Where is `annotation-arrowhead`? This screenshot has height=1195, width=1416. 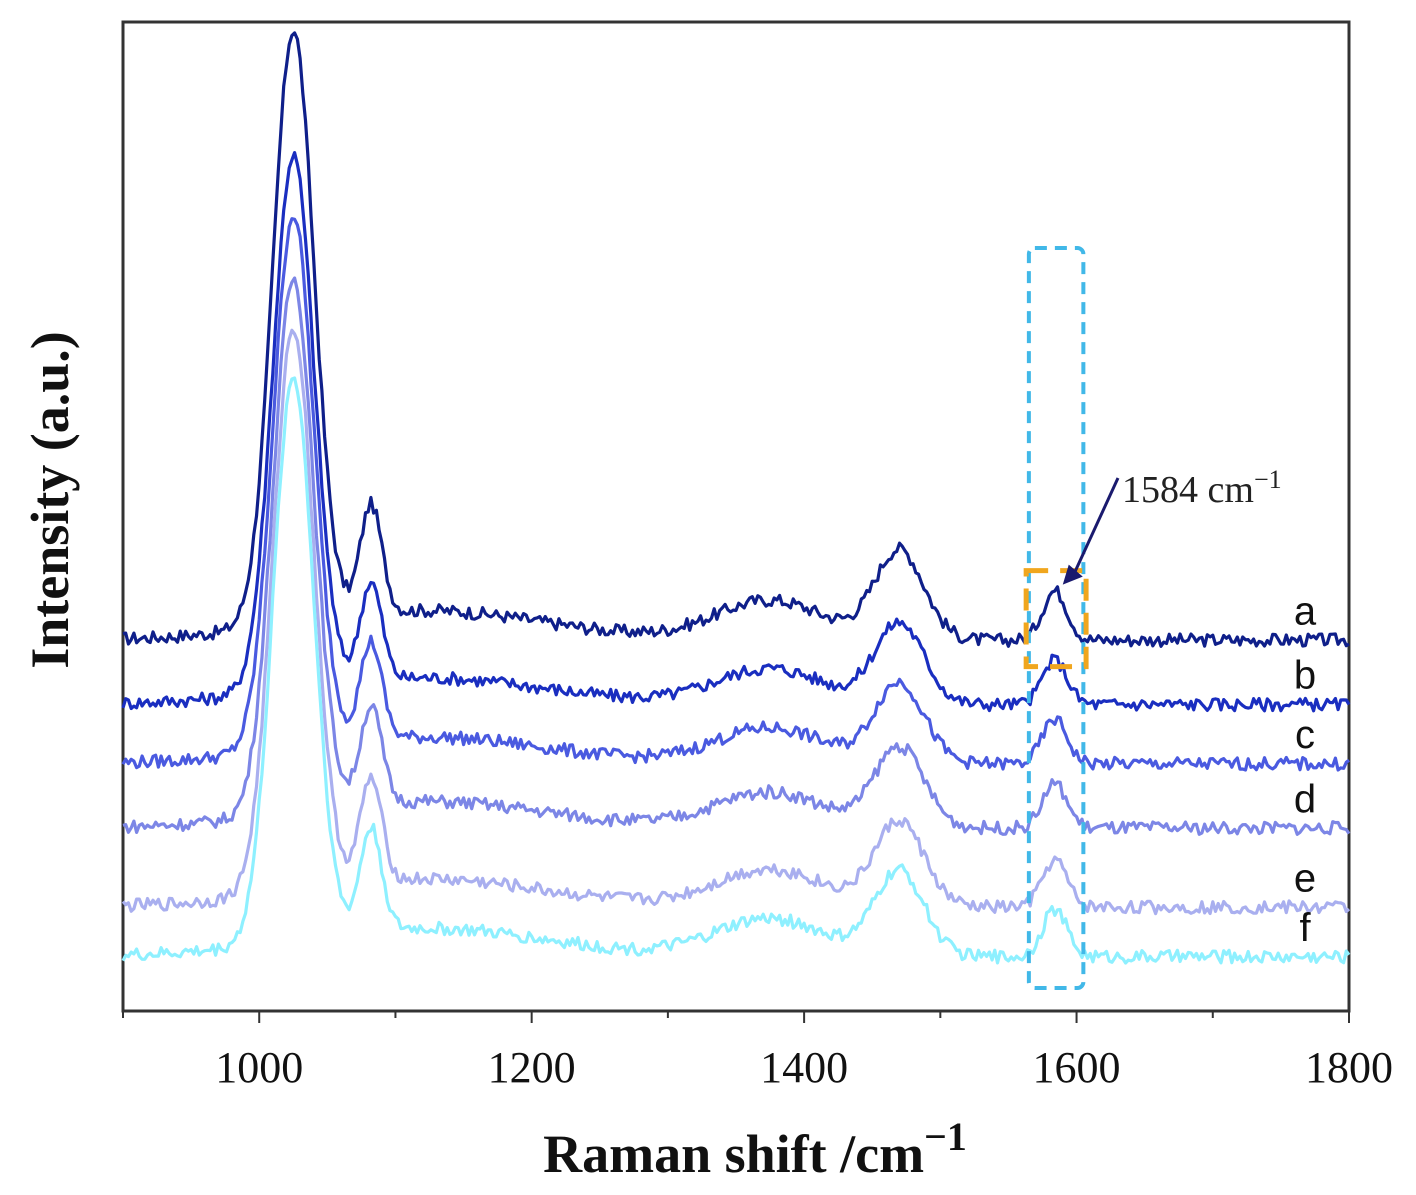 annotation-arrowhead is located at coordinates (1072, 574).